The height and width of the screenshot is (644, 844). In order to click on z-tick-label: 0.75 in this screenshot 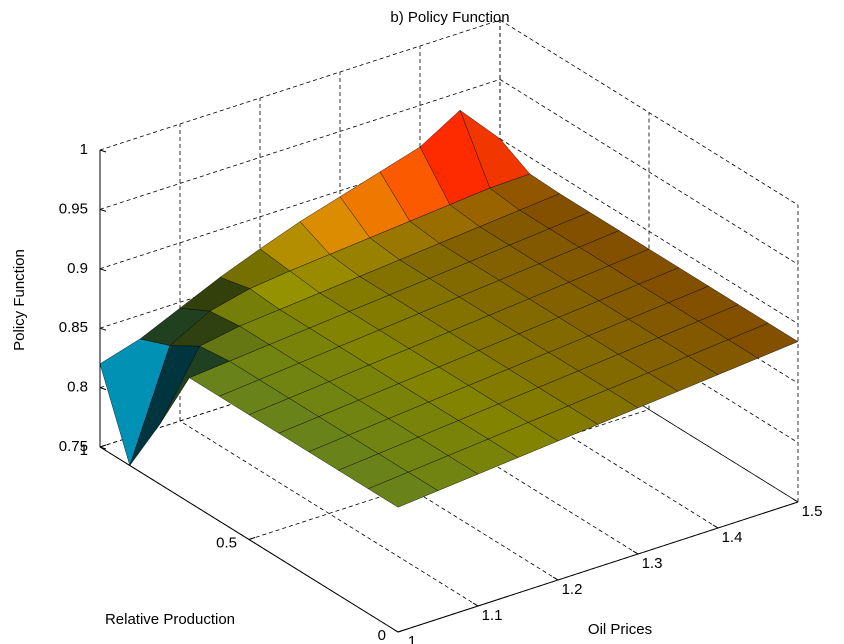, I will do `click(73, 446)`.